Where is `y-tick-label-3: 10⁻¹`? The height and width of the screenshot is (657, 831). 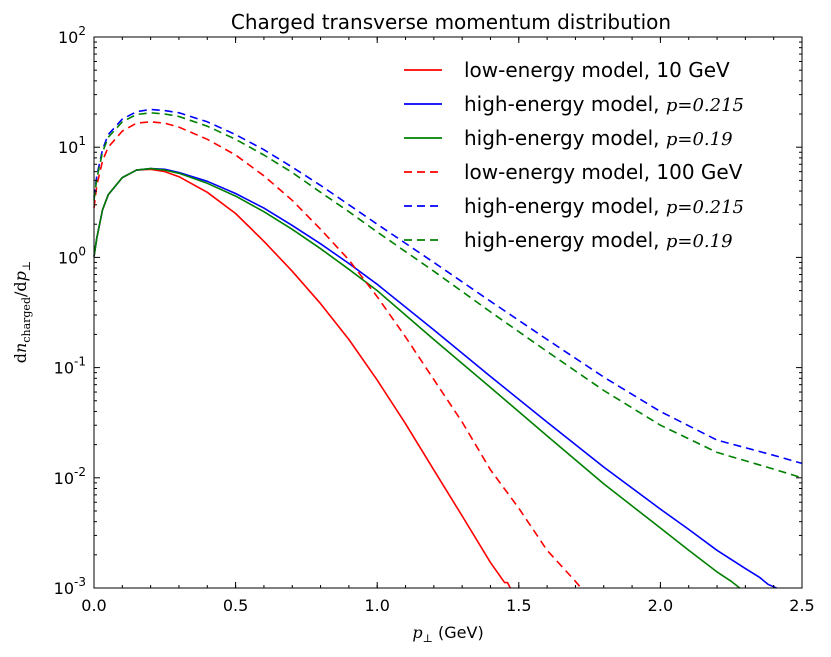
y-tick-label-3: 10⁻¹ is located at coordinates (70, 366).